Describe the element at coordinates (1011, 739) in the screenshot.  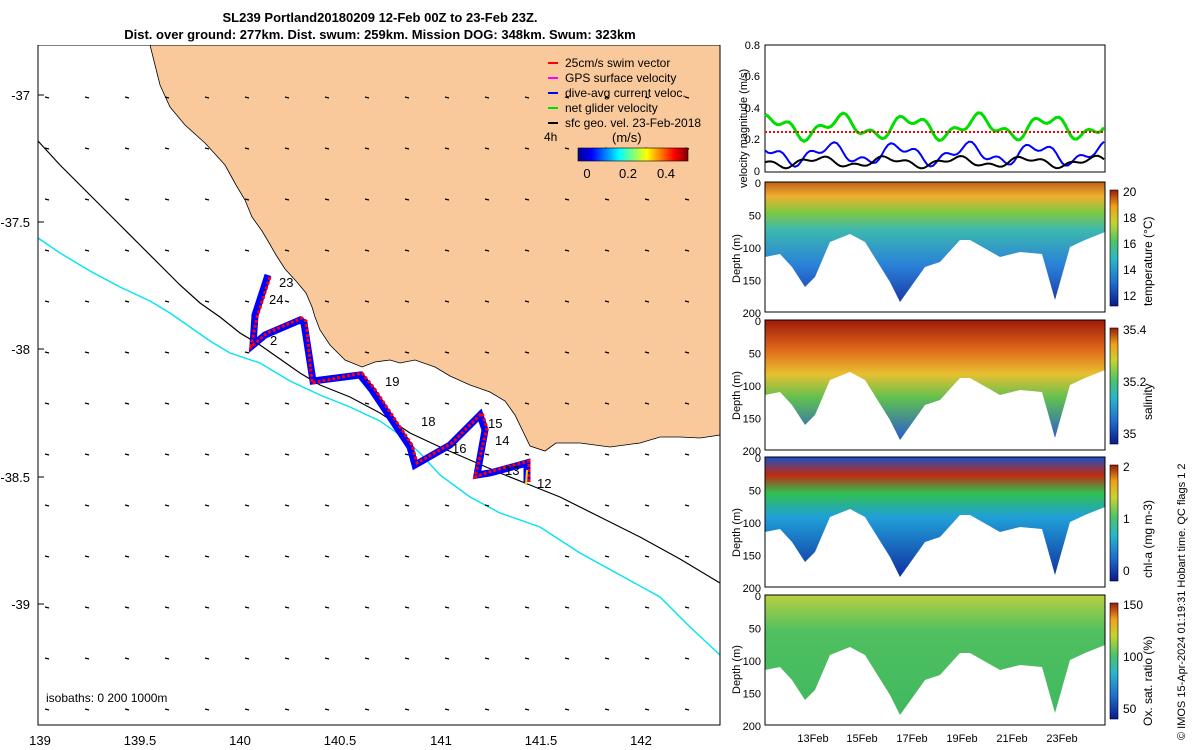
I see `date-tick: 21Feb` at that location.